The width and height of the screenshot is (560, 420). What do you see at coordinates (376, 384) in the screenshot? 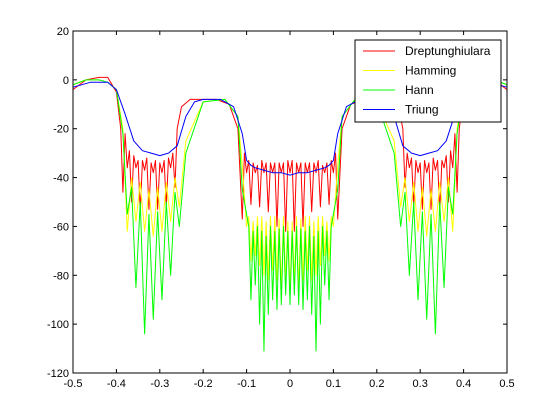
I see `x-tick-label: 0.2` at bounding box center [376, 384].